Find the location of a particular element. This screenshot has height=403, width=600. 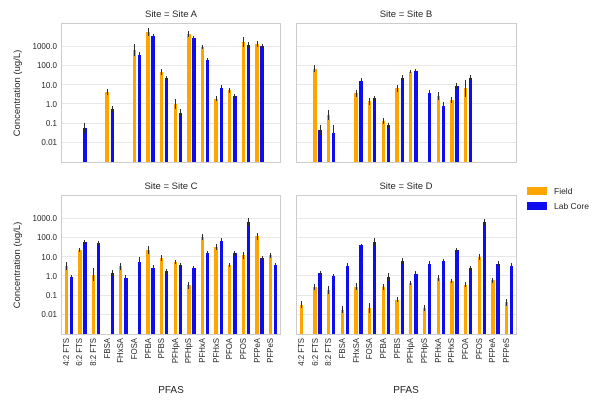

y-tick-label: 1000.0 is located at coordinates (44, 219).